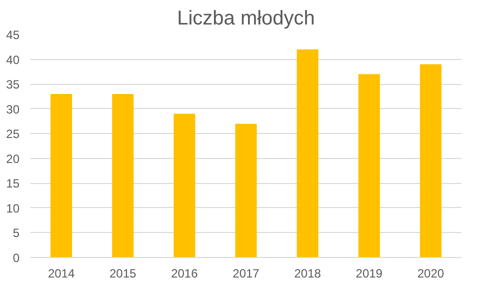  Describe the element at coordinates (13, 183) in the screenshot. I see `y-tick-label: 15` at that location.